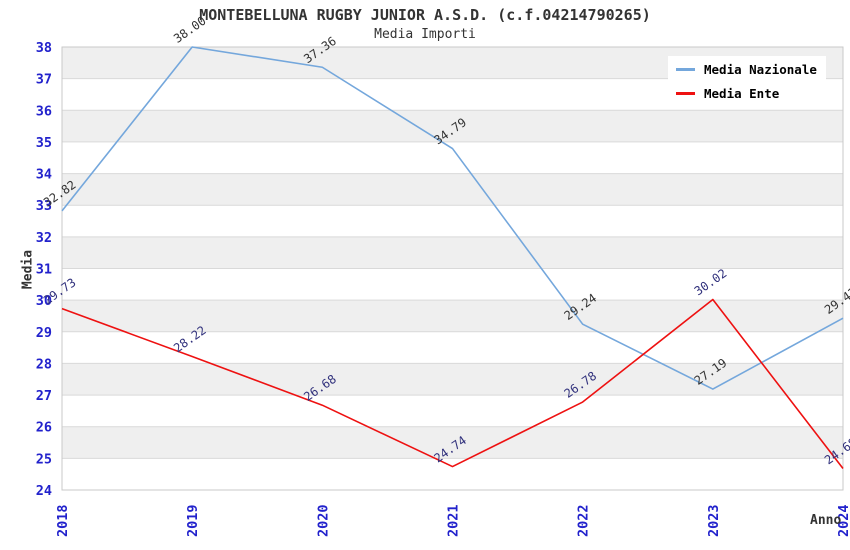 The height and width of the screenshot is (550, 850). Describe the element at coordinates (63, 520) in the screenshot. I see `x-tick-label: 2018` at that location.